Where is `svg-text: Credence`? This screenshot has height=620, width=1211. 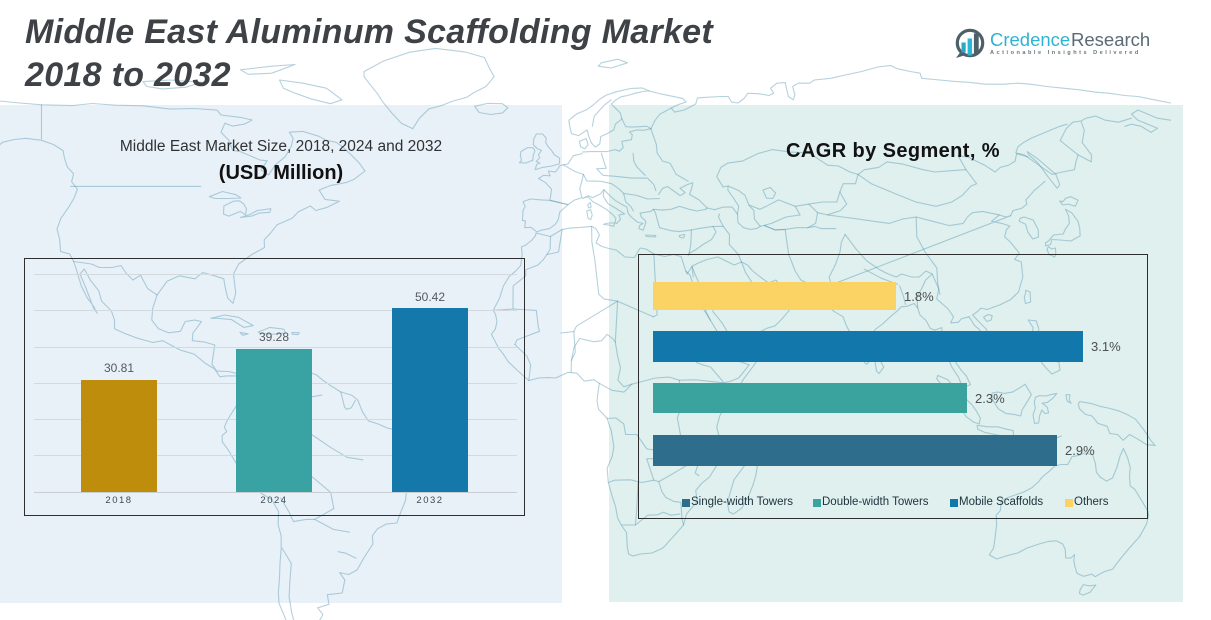 svg-text: Credence is located at coordinates (1030, 39).